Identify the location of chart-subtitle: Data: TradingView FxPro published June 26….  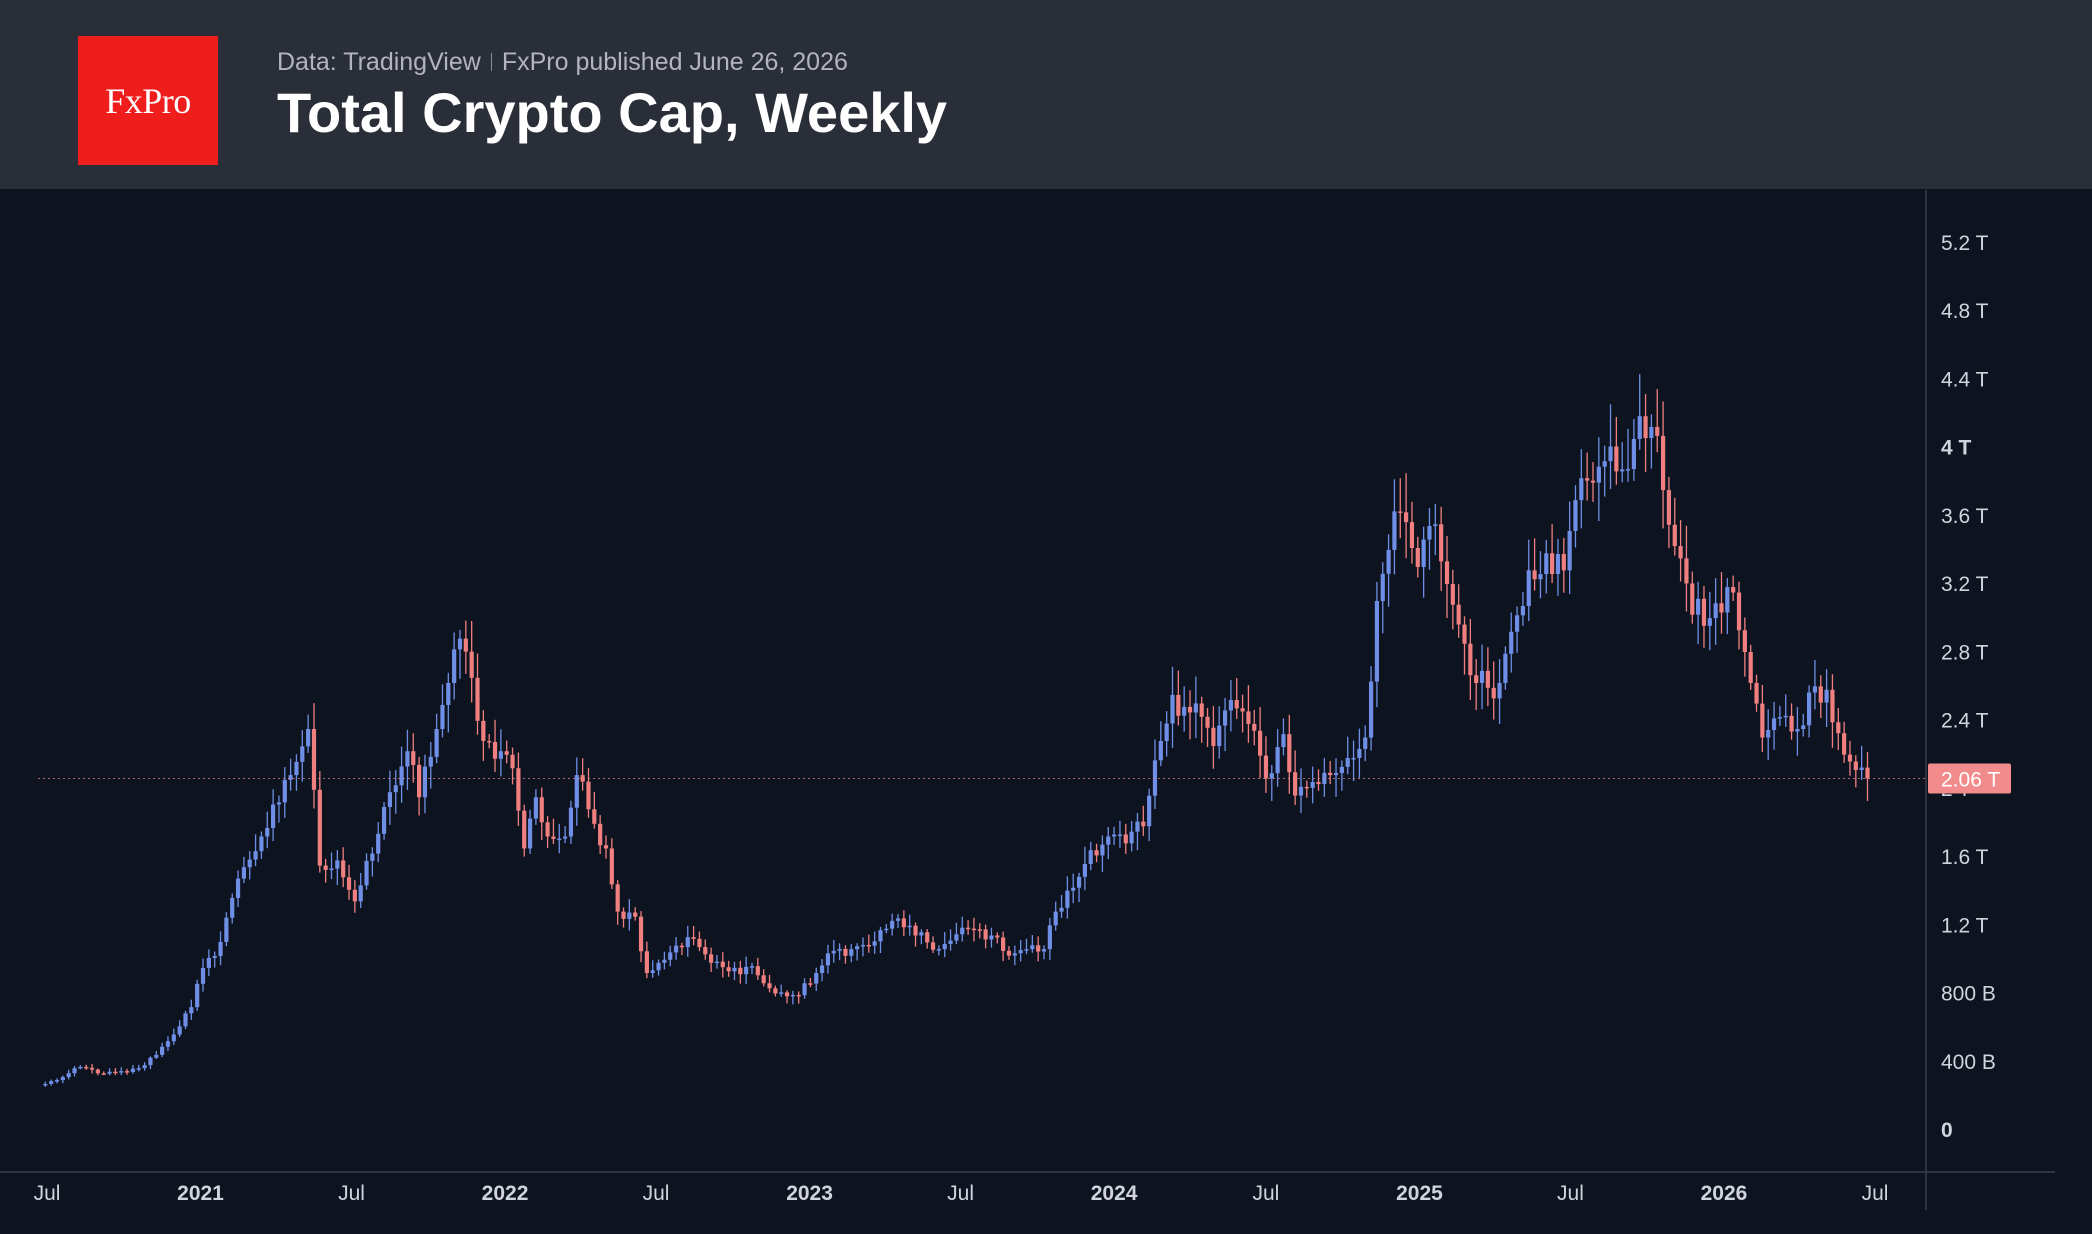
(562, 62).